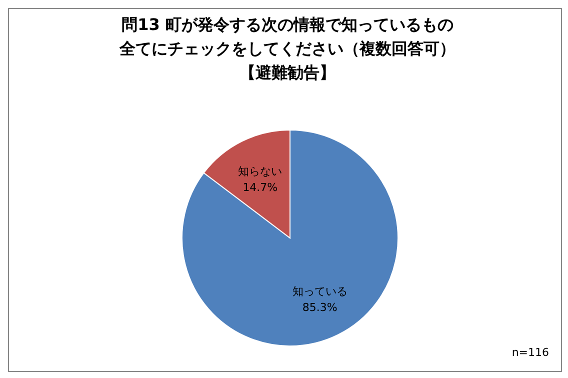 This screenshot has height=378, width=568. Describe the element at coordinates (260, 171) in the screenshot. I see `slice-label: 知らない` at that location.